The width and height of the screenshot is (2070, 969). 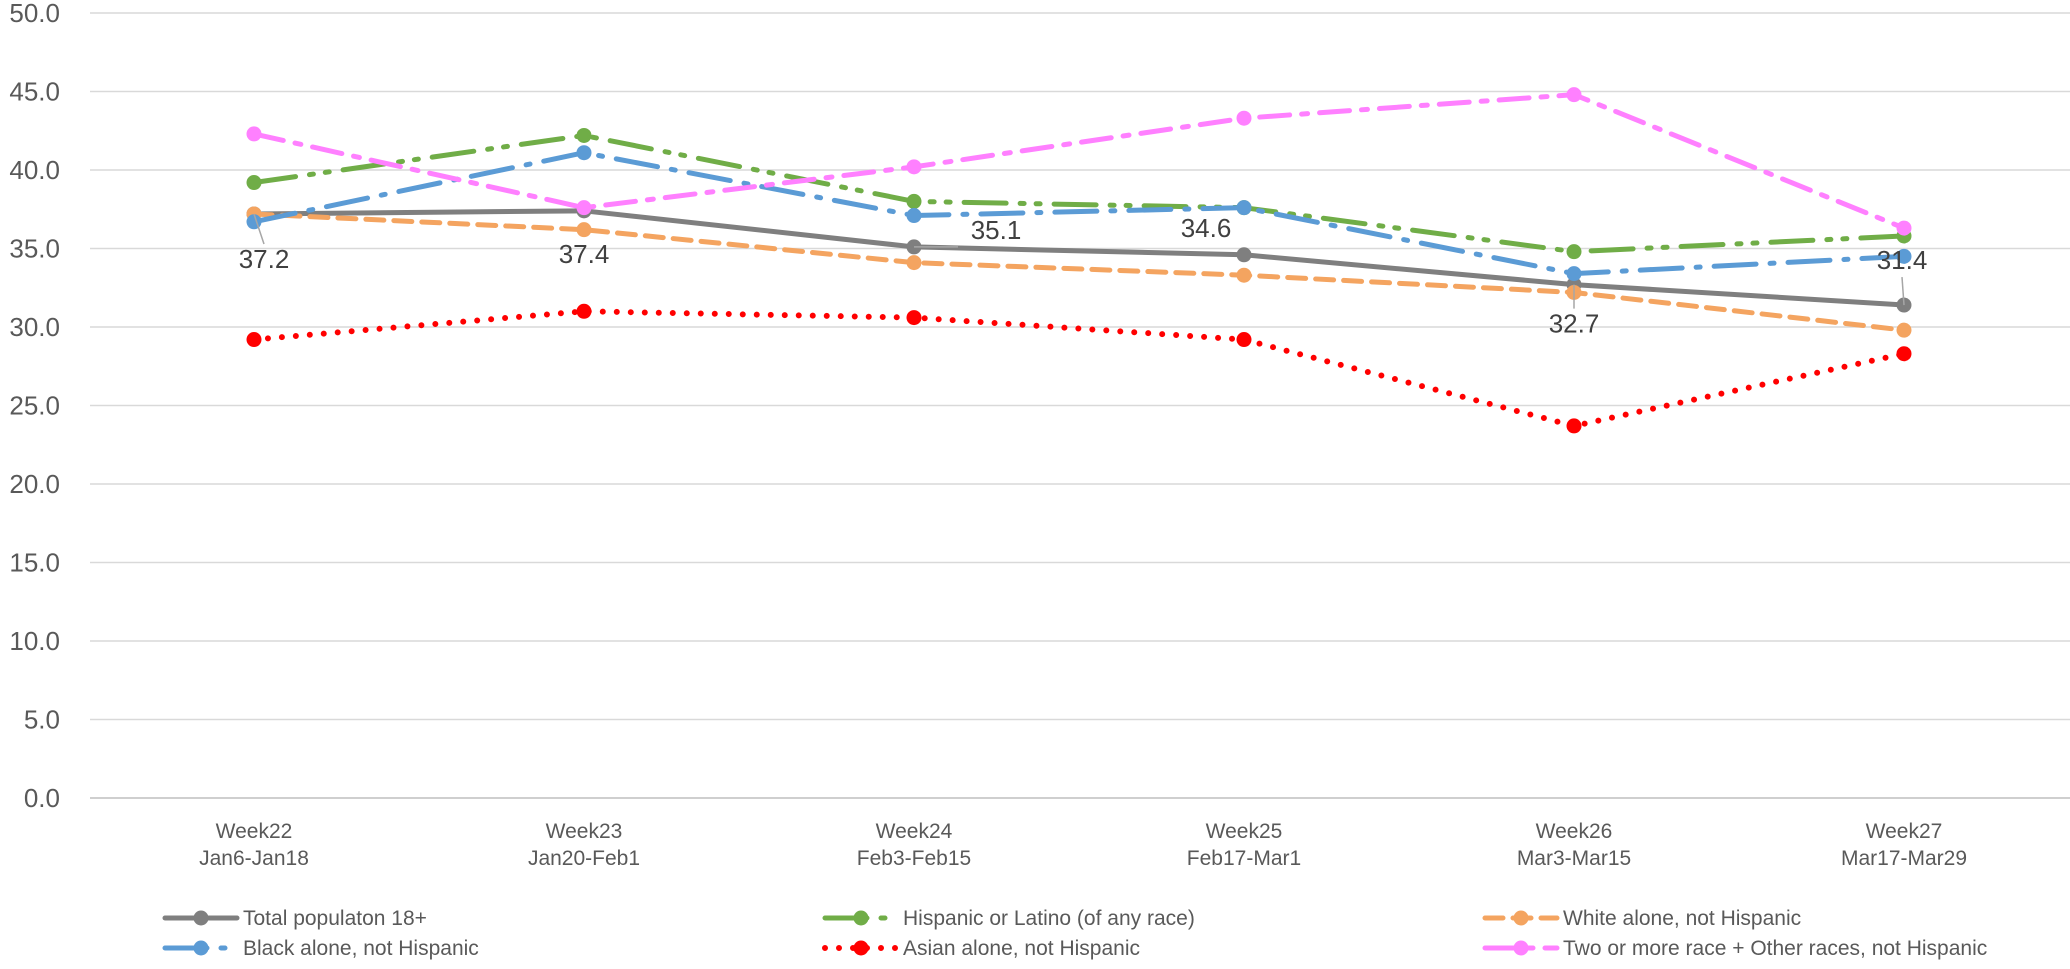 I want to click on data-label: 34.6, so click(x=1206, y=228).